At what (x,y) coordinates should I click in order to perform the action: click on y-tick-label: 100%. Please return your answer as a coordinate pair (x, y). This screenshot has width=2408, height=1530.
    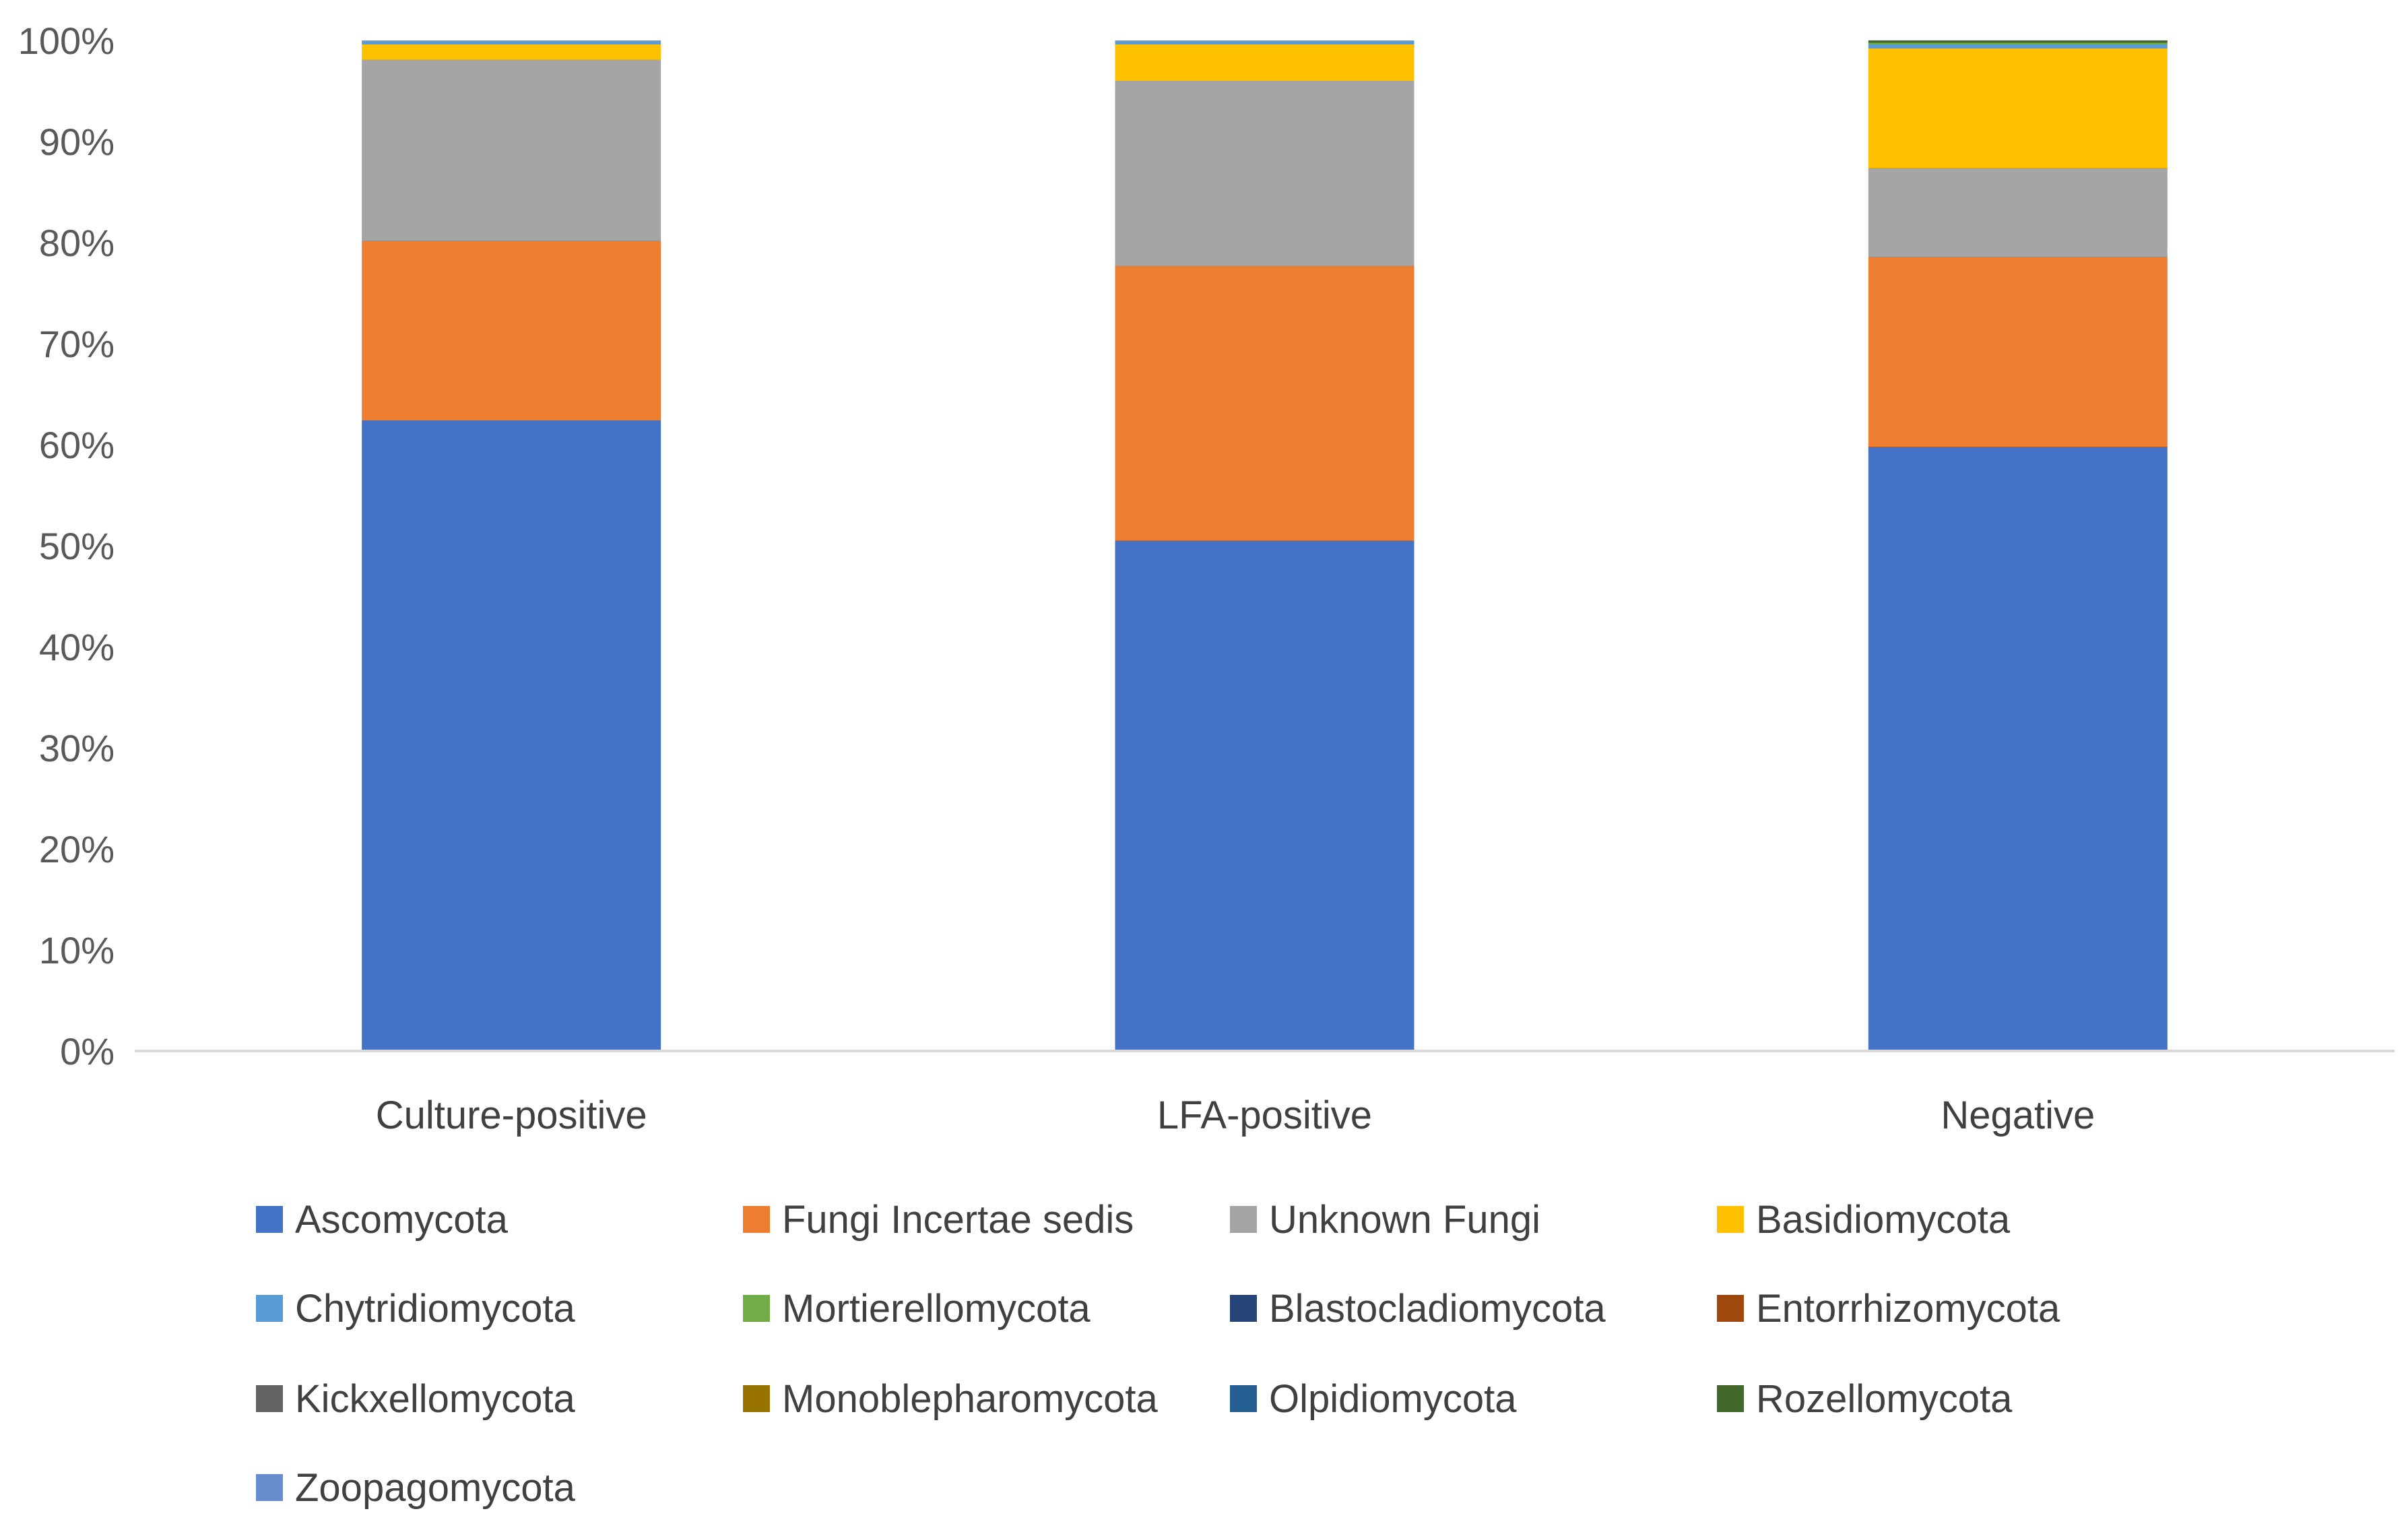
    Looking at the image, I should click on (66, 41).